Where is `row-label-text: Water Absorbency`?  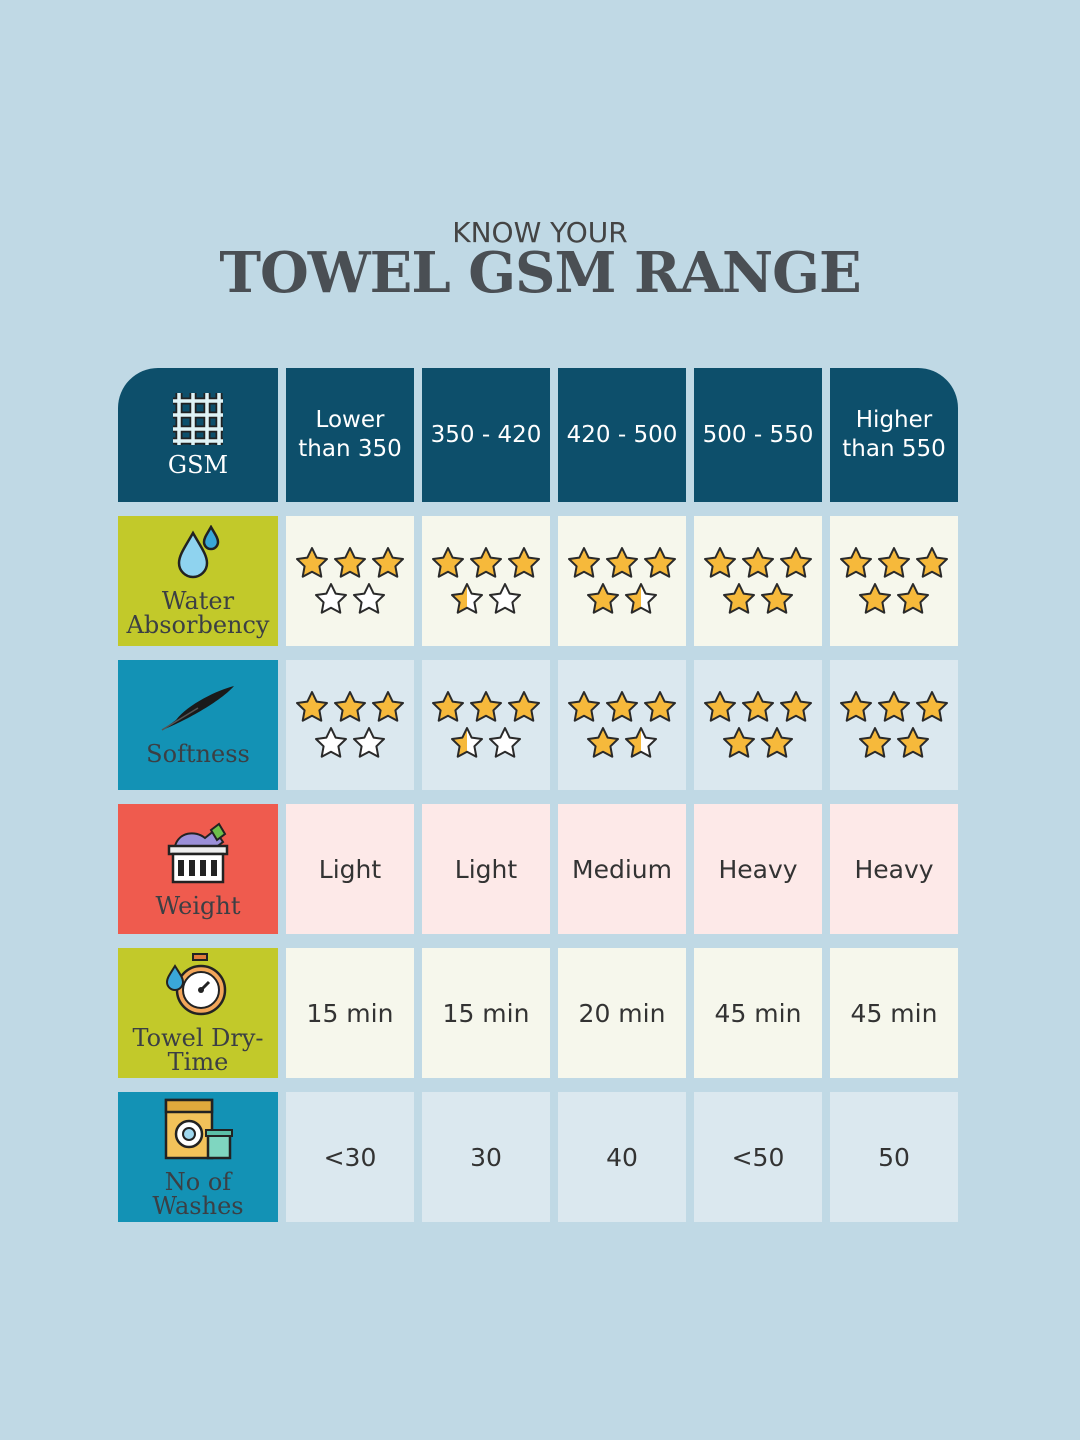
row-label-text: Water Absorbency is located at coordinates (198, 613).